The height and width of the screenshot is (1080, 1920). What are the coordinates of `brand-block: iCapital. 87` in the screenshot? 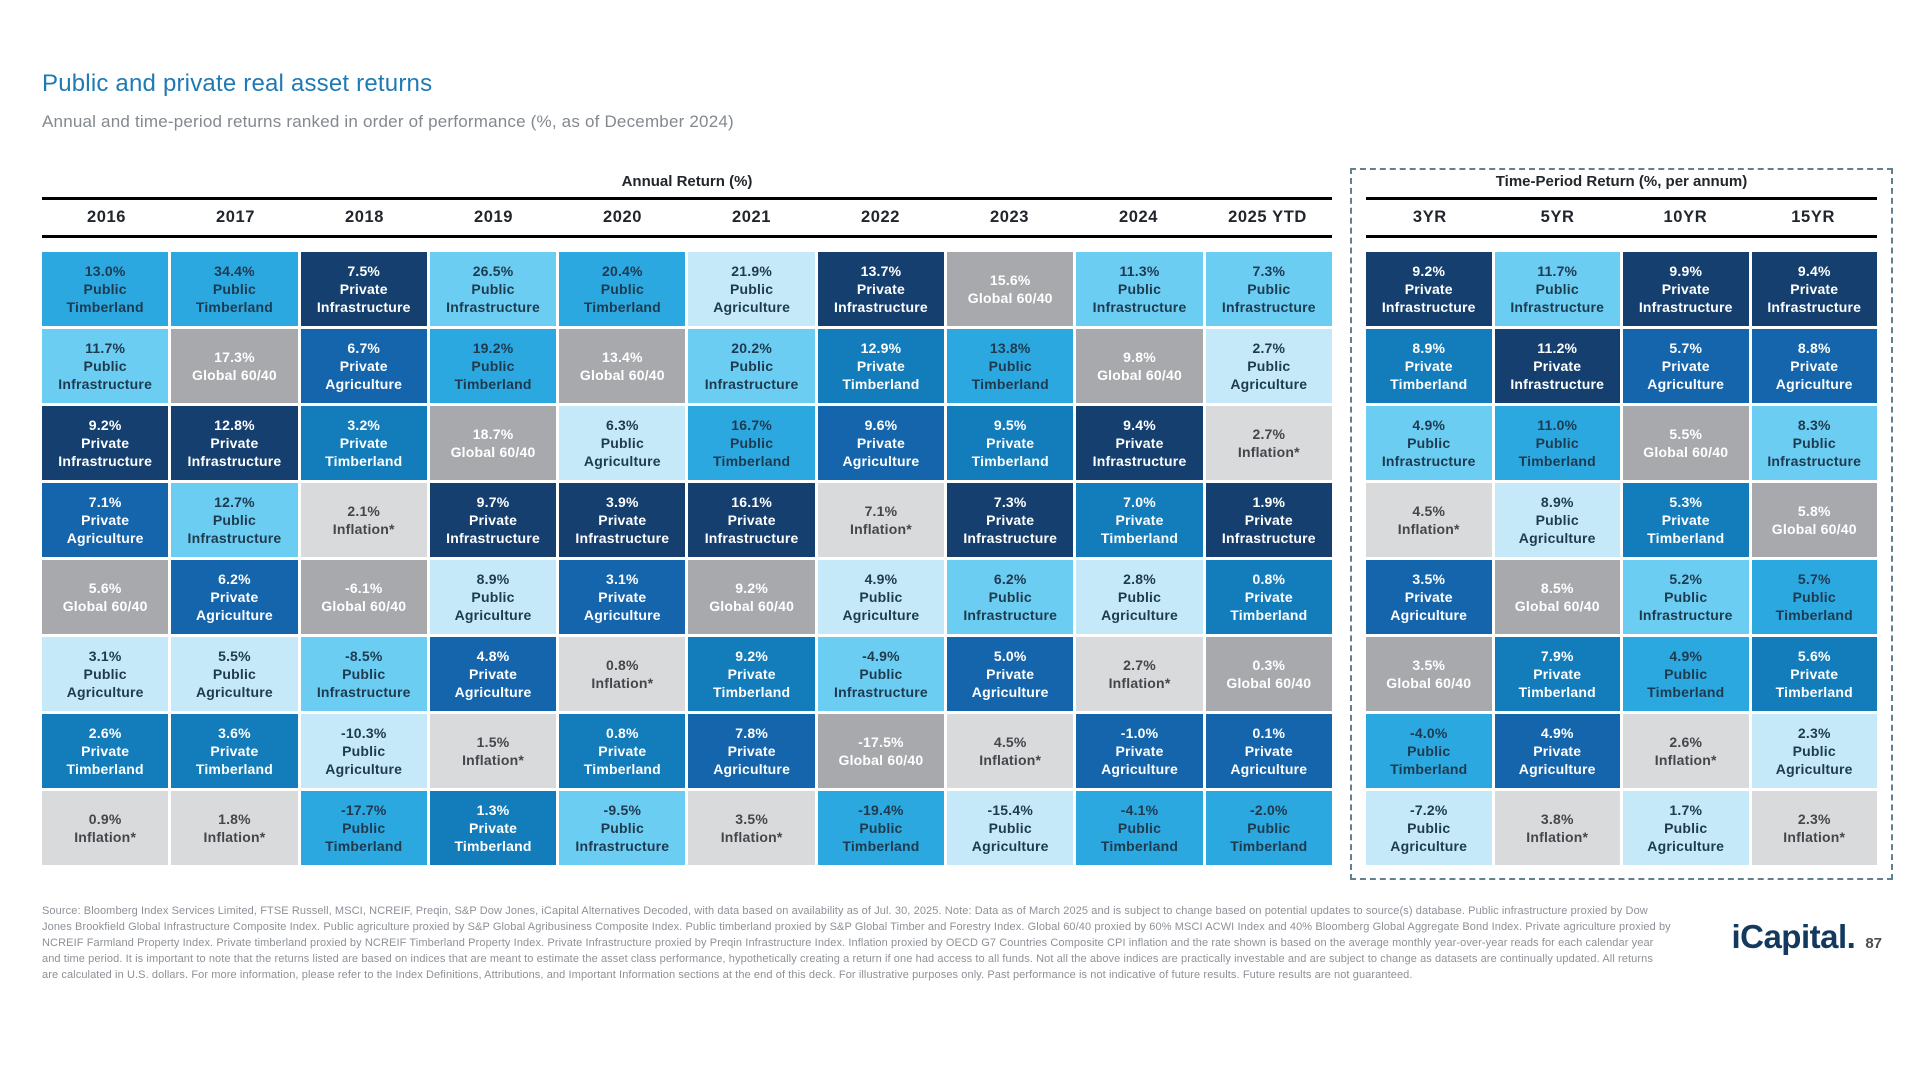 It's located at (1791, 937).